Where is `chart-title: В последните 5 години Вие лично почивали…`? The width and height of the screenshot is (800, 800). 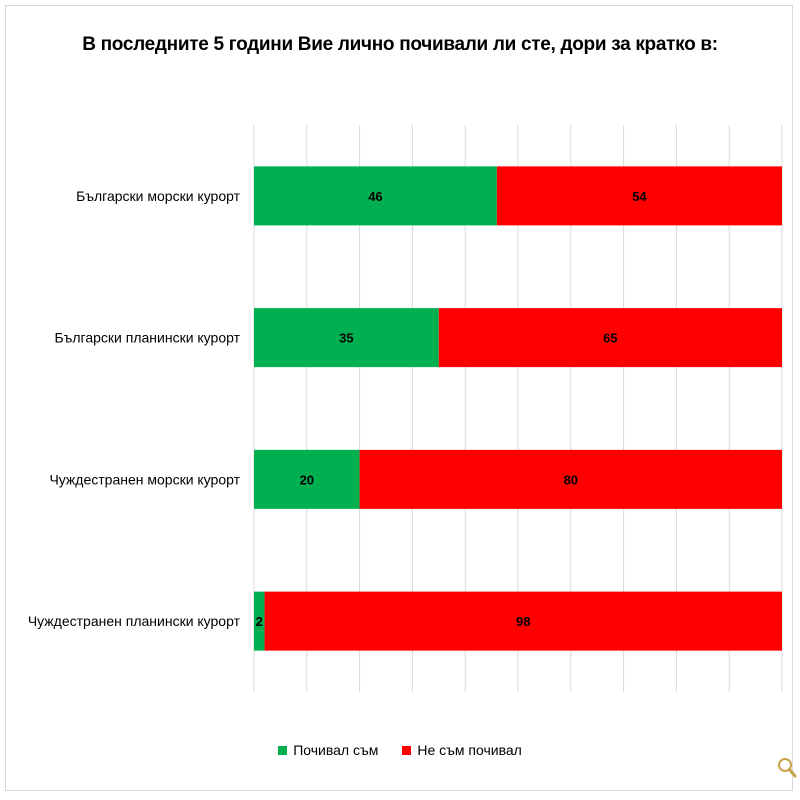
chart-title: В последните 5 години Вие лично почивали… is located at coordinates (400, 44).